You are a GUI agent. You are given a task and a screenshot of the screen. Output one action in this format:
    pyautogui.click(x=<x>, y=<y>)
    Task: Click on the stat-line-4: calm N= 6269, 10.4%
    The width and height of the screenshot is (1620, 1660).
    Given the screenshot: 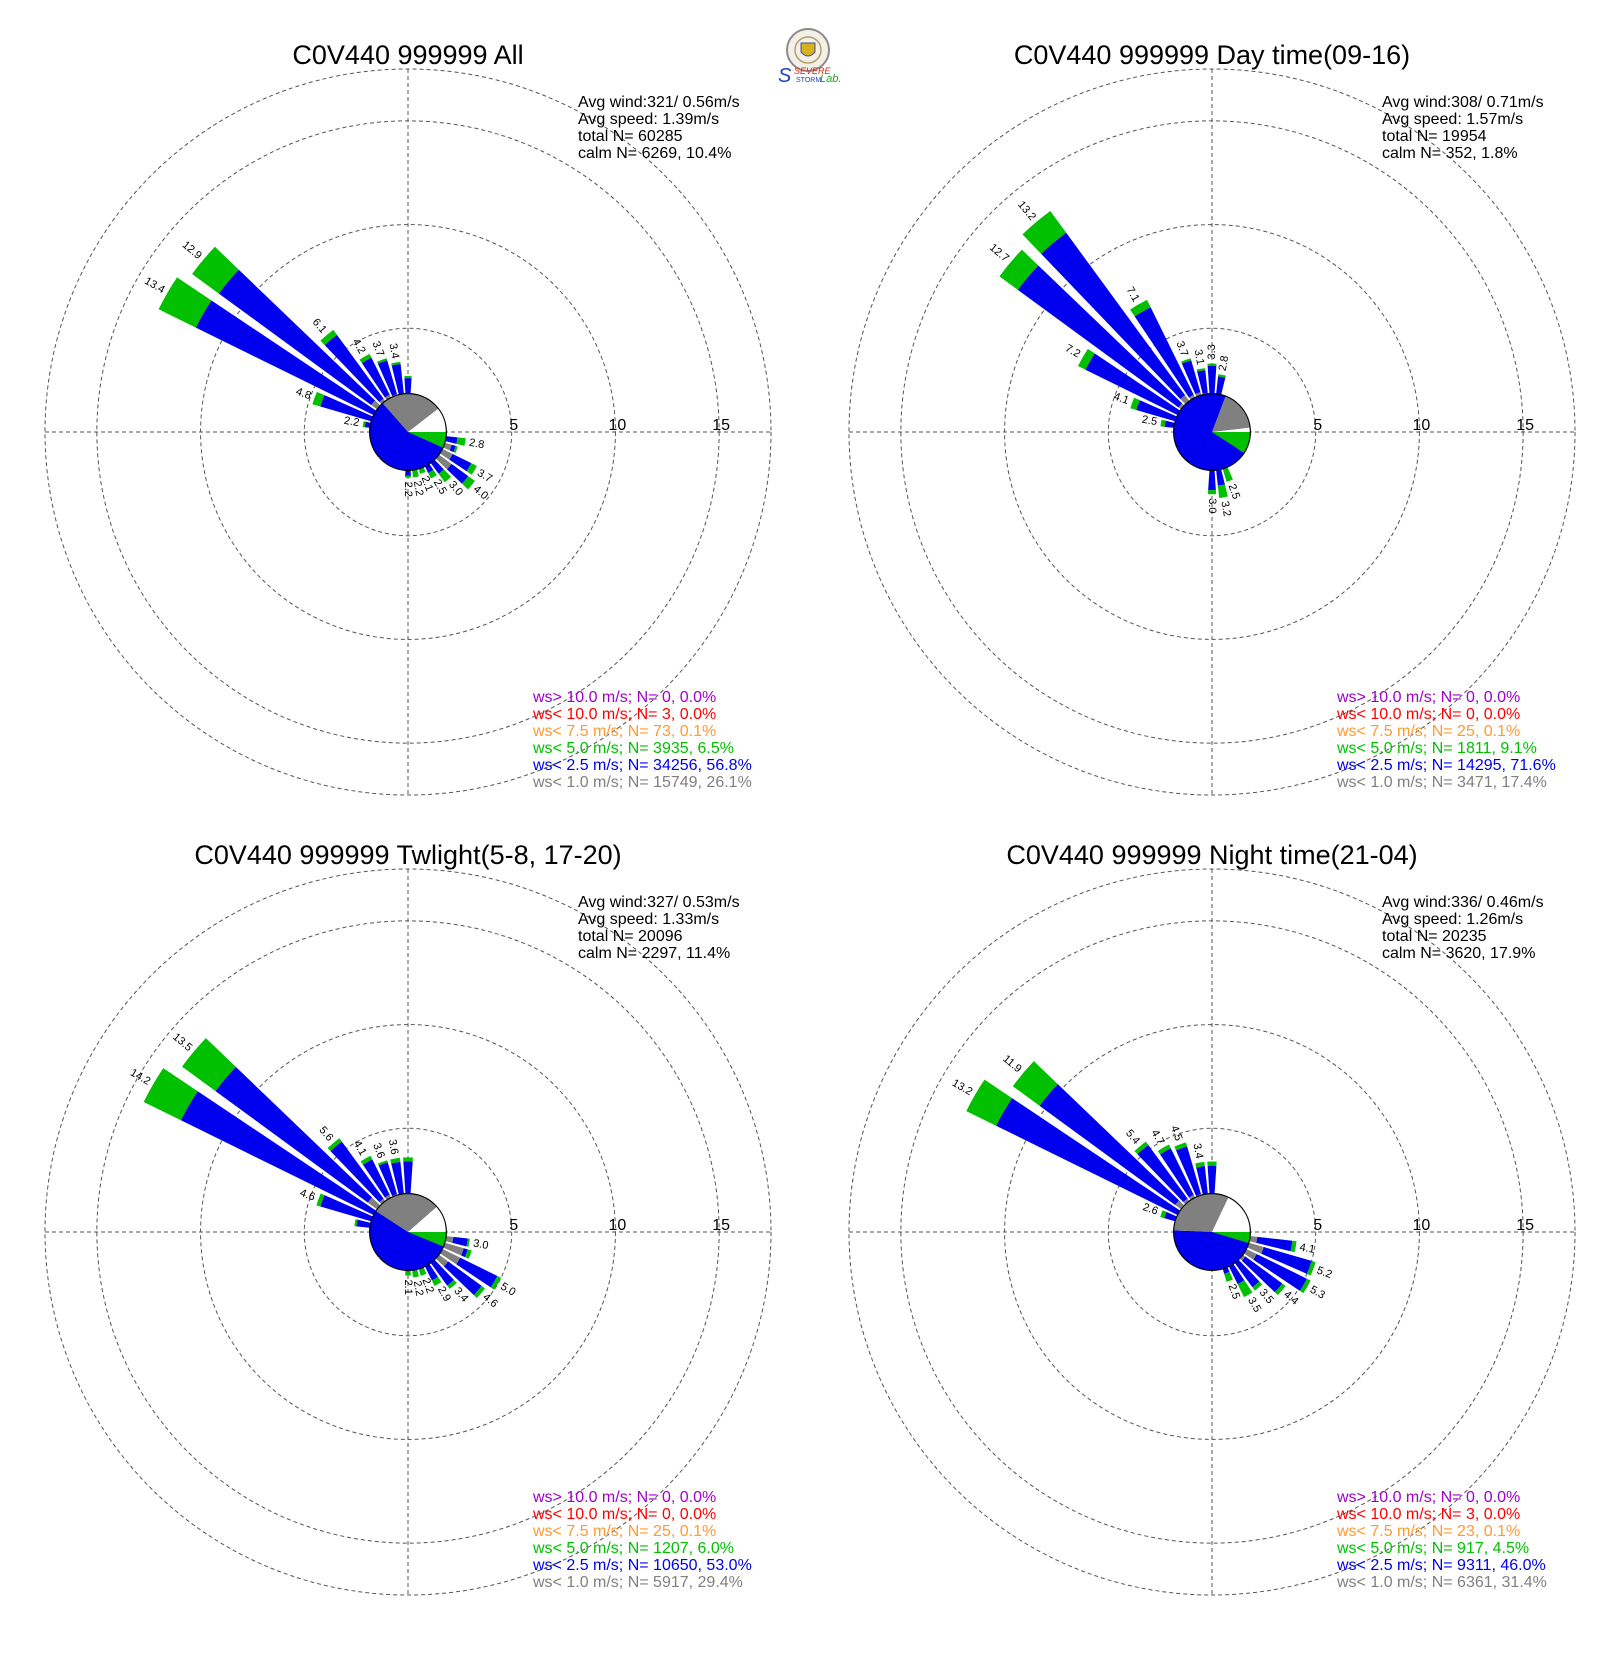 What is the action you would take?
    pyautogui.click(x=654, y=153)
    